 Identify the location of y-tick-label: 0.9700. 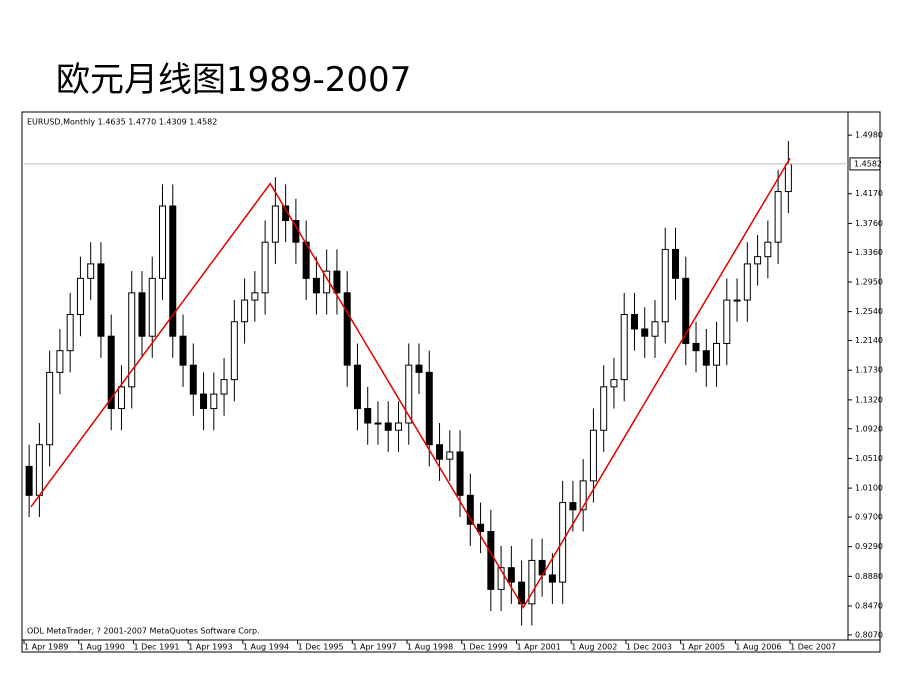
(869, 517).